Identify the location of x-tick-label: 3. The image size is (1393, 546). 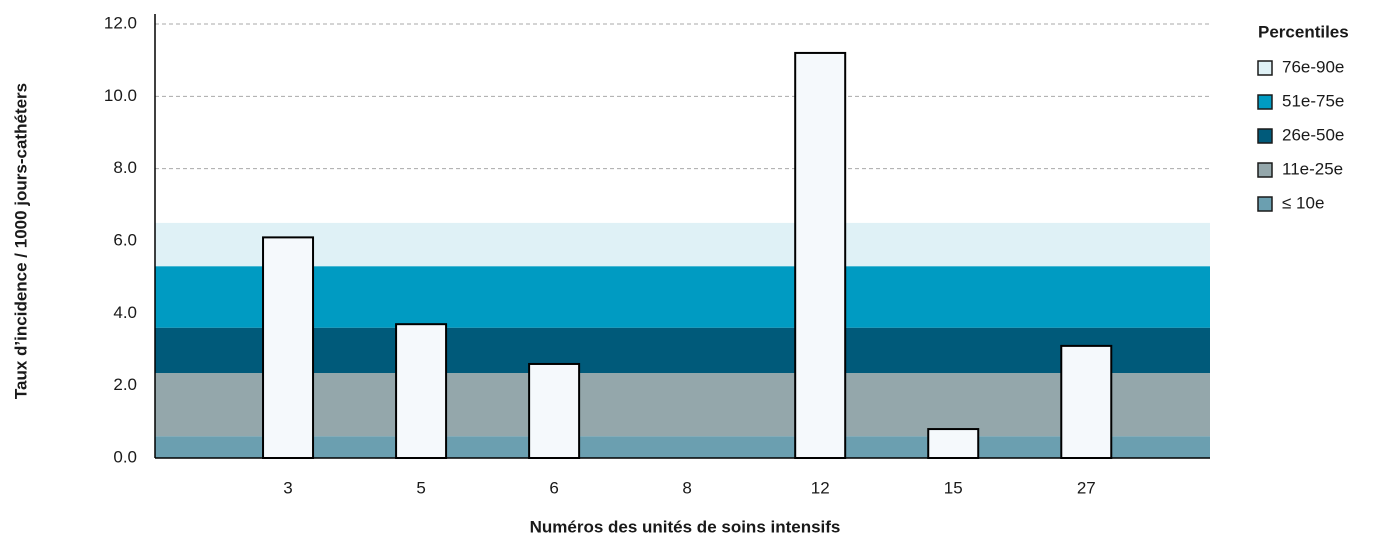
(287, 487).